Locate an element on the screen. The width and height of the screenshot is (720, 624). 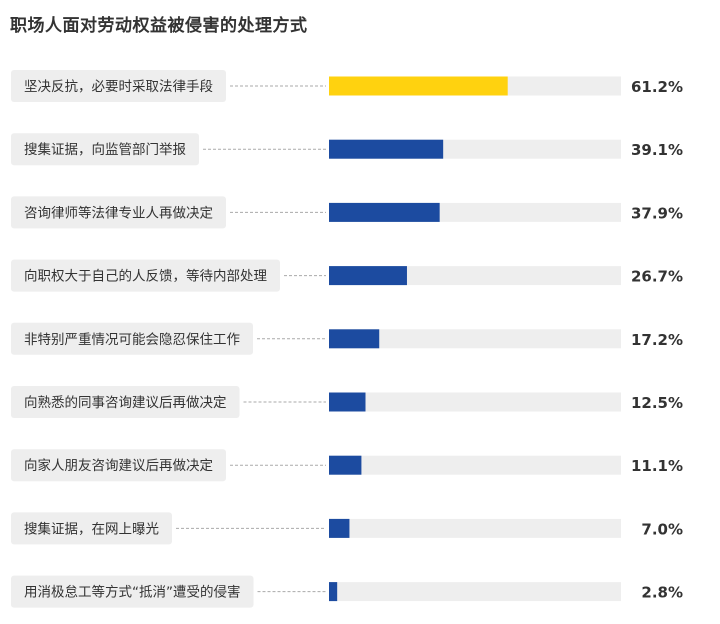
value-label: 26.7% is located at coordinates (657, 277).